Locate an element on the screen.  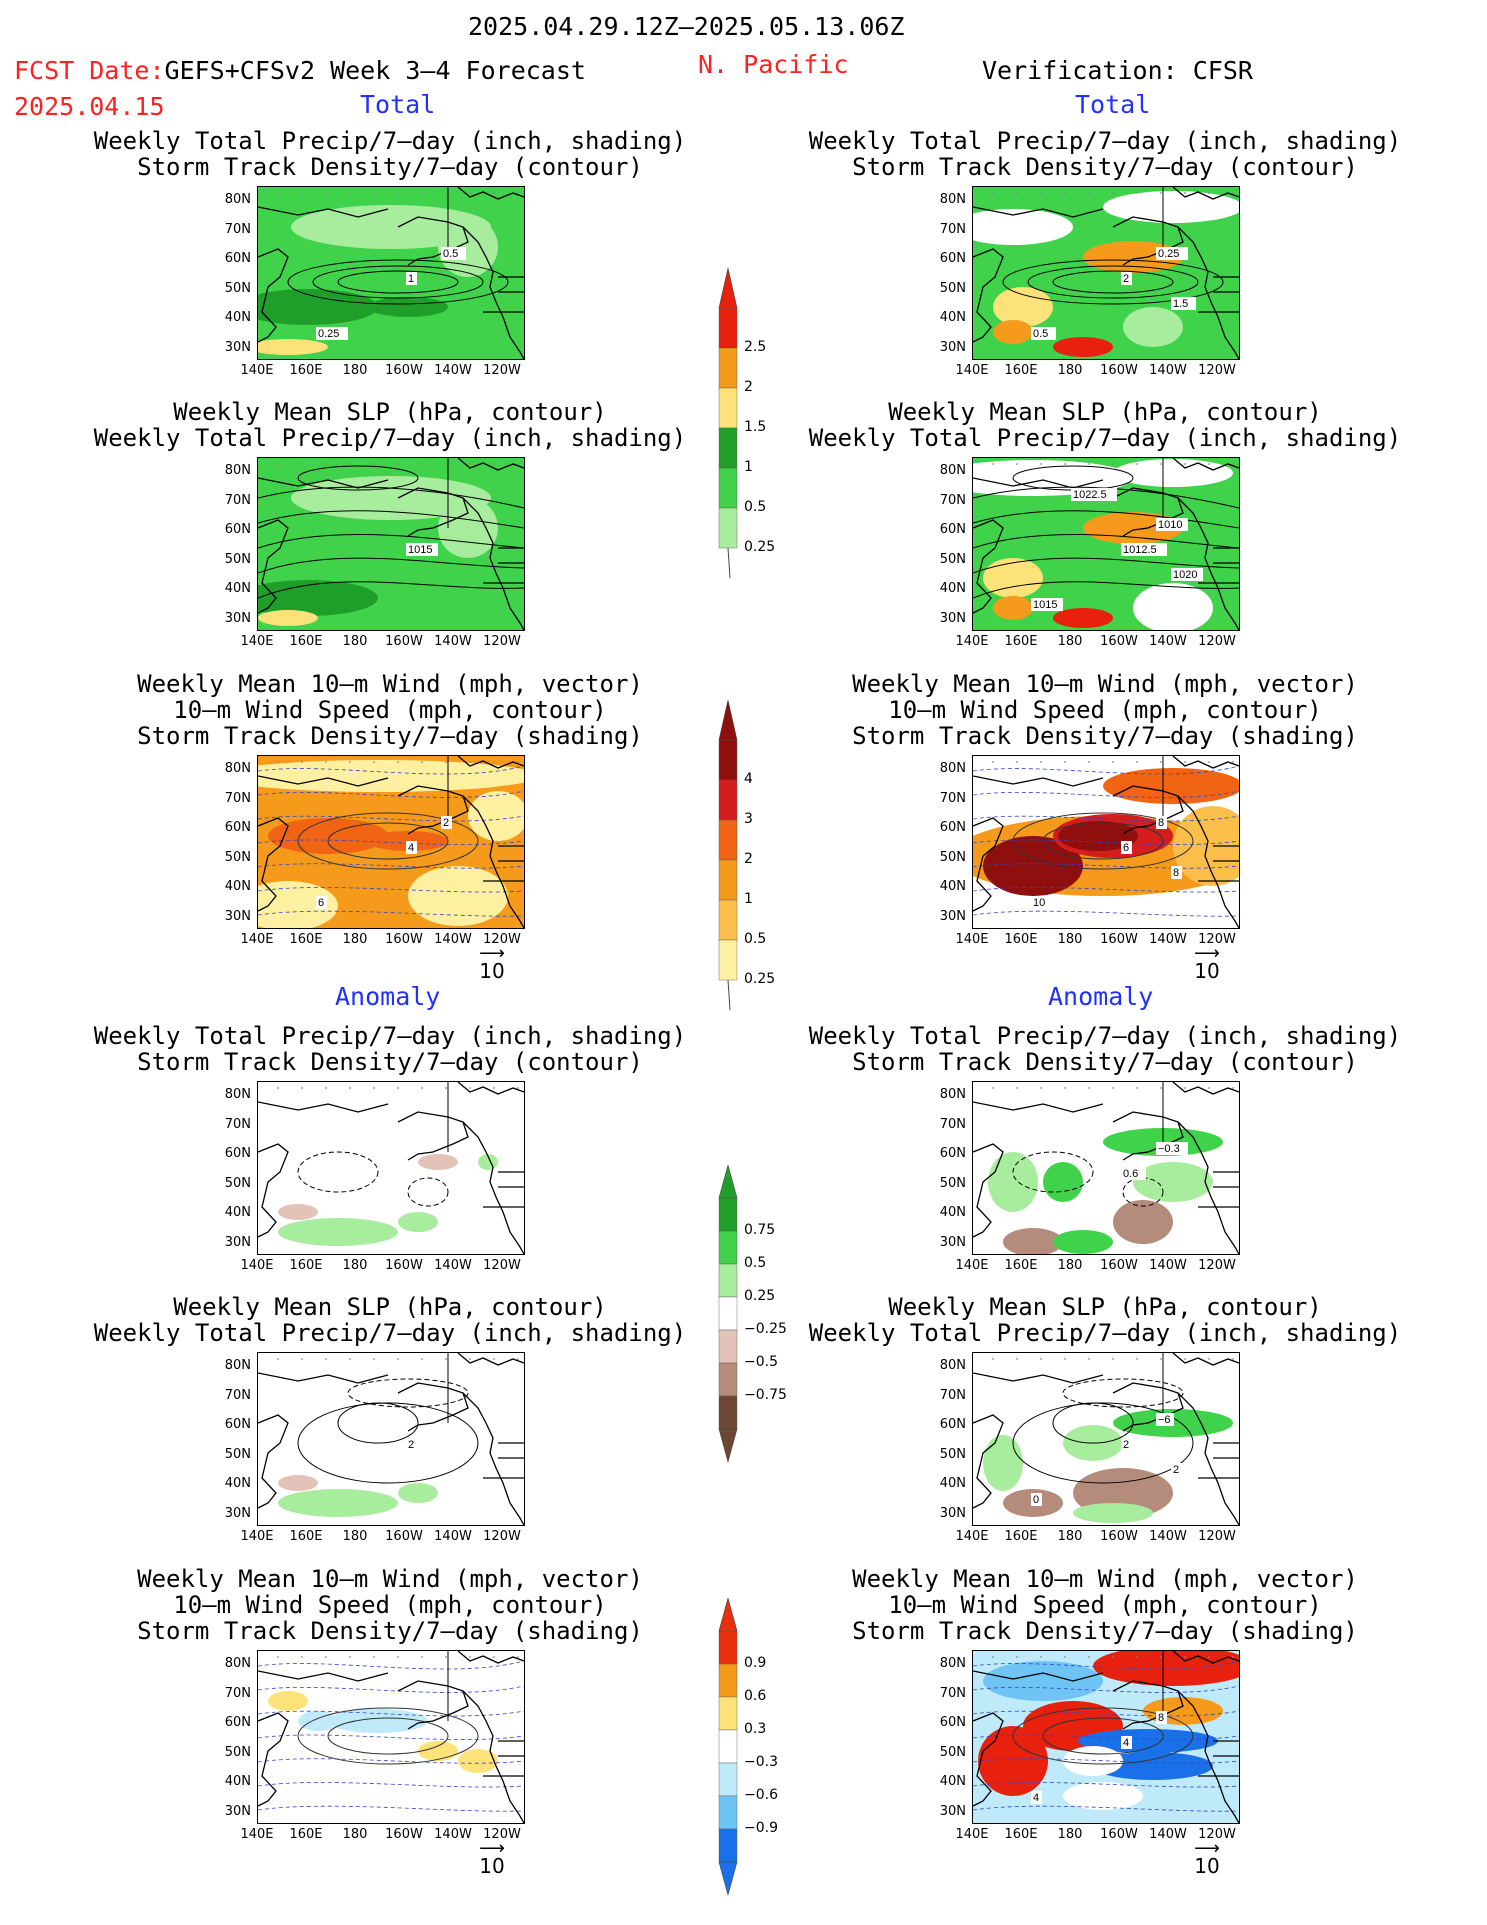
lon-tick-label: 140W is located at coordinates (453, 641).